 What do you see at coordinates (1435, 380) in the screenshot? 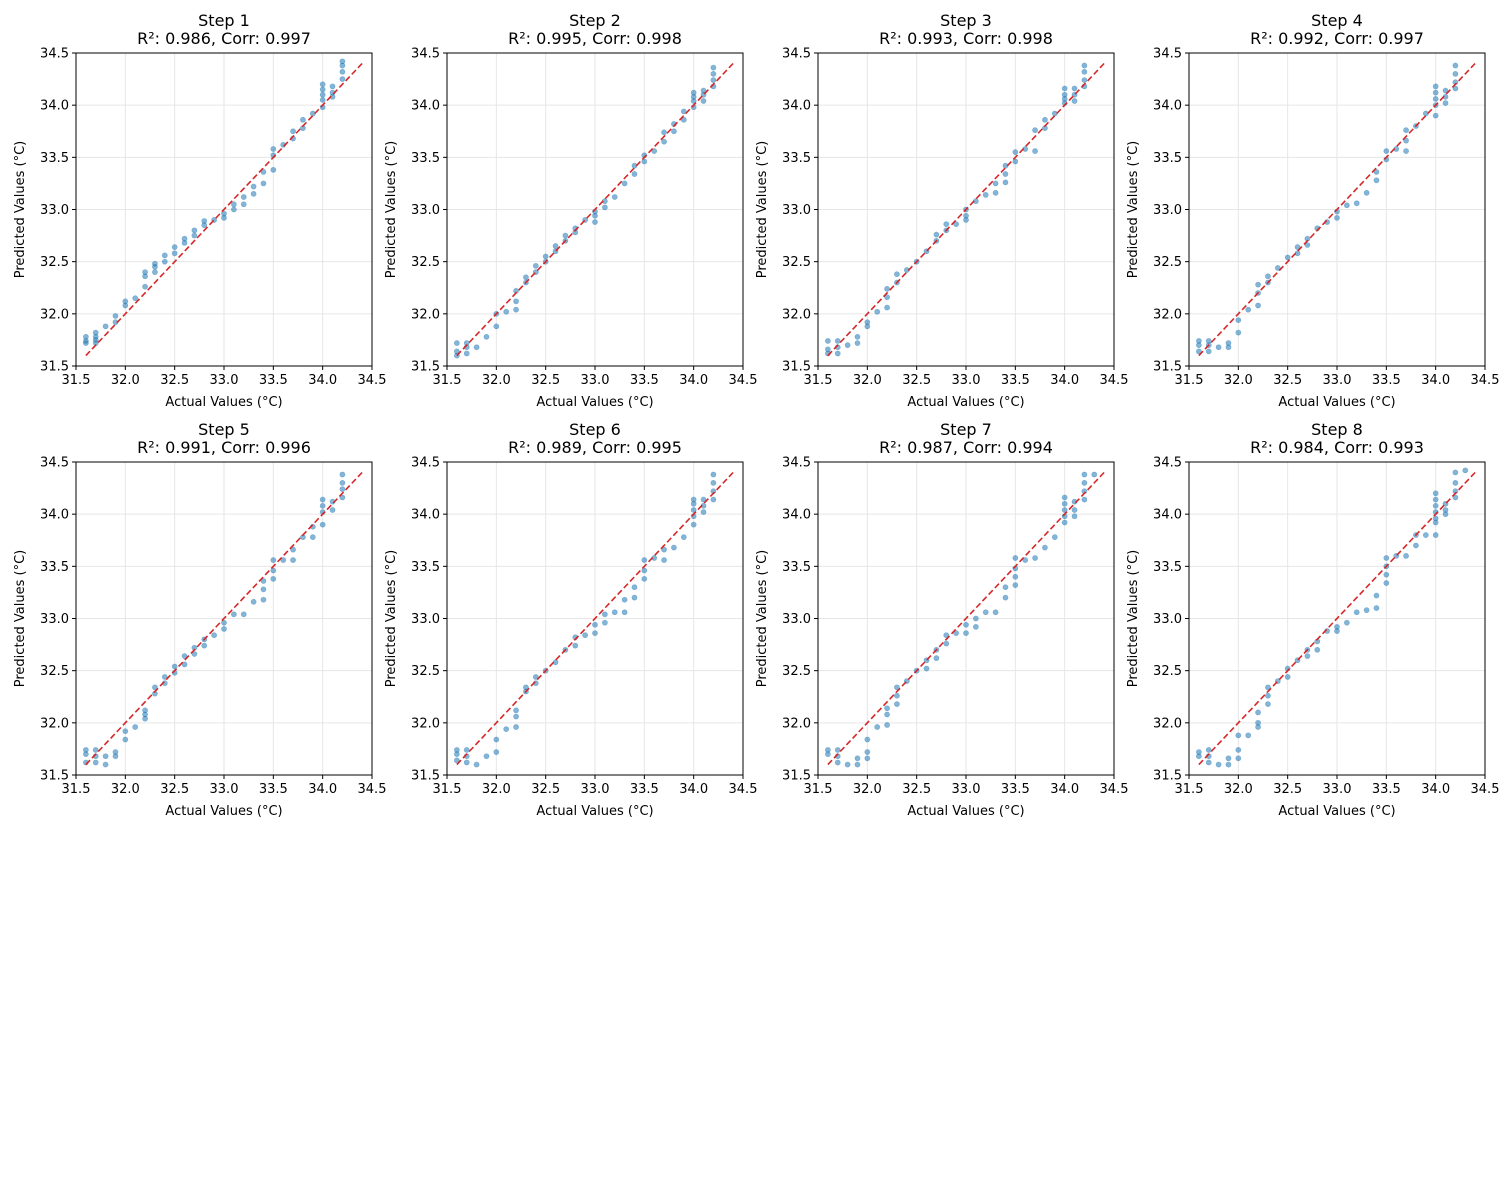
I see `x-tick-label: 34.0` at bounding box center [1435, 380].